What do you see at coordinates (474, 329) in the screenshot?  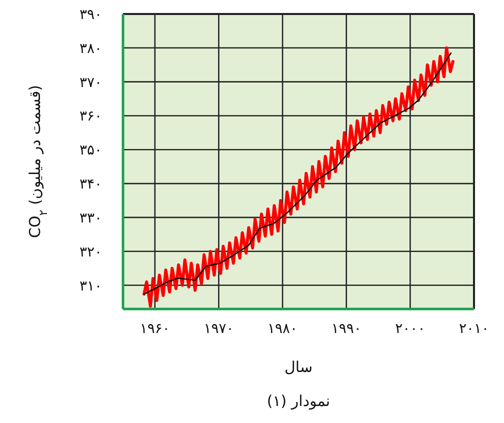 I see `x-tick-label: ۲۰۱۰` at bounding box center [474, 329].